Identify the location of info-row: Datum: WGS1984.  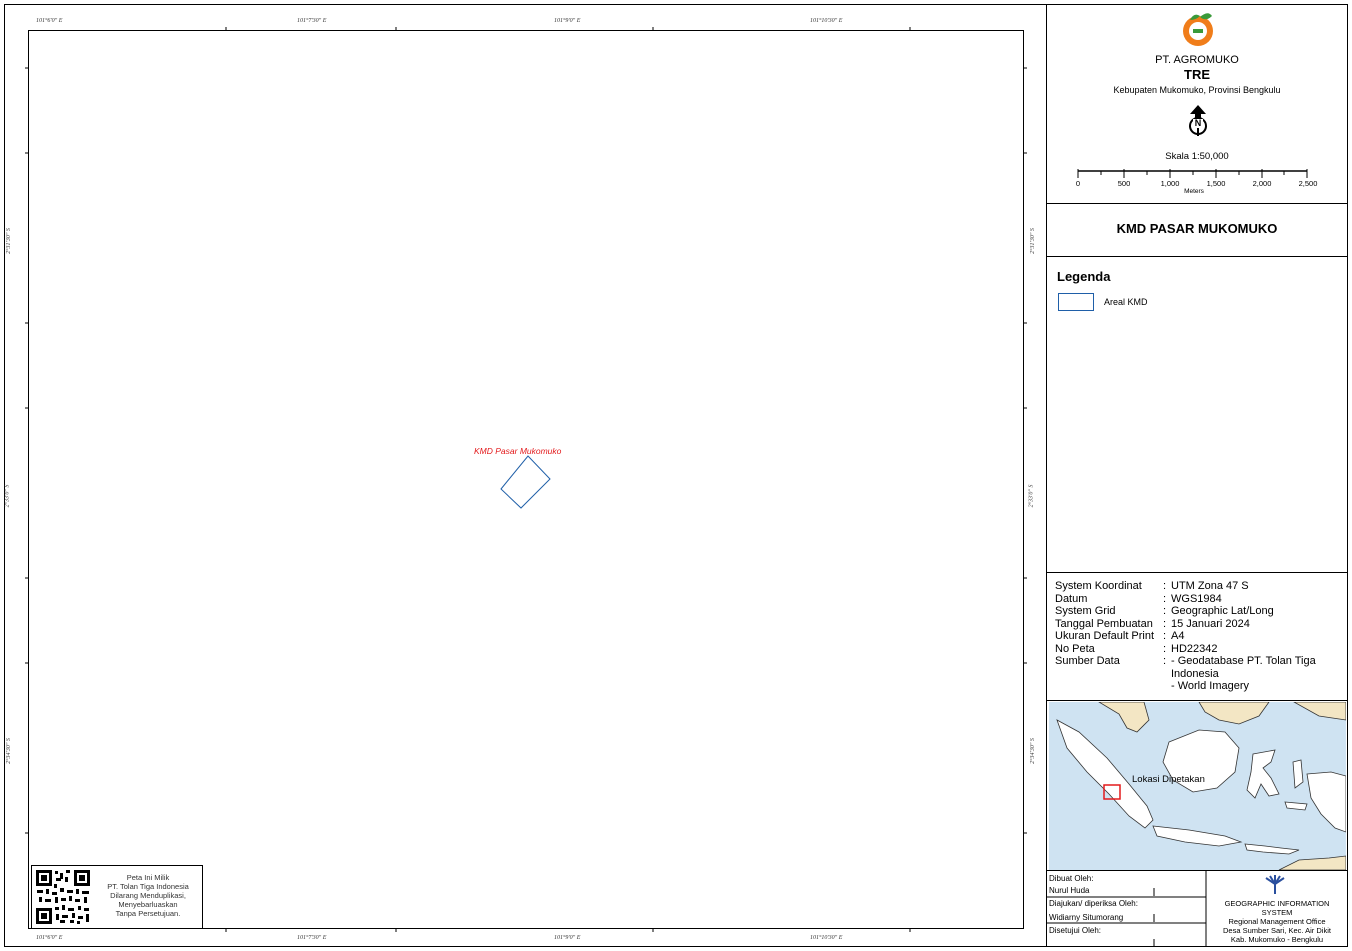
(1197, 599).